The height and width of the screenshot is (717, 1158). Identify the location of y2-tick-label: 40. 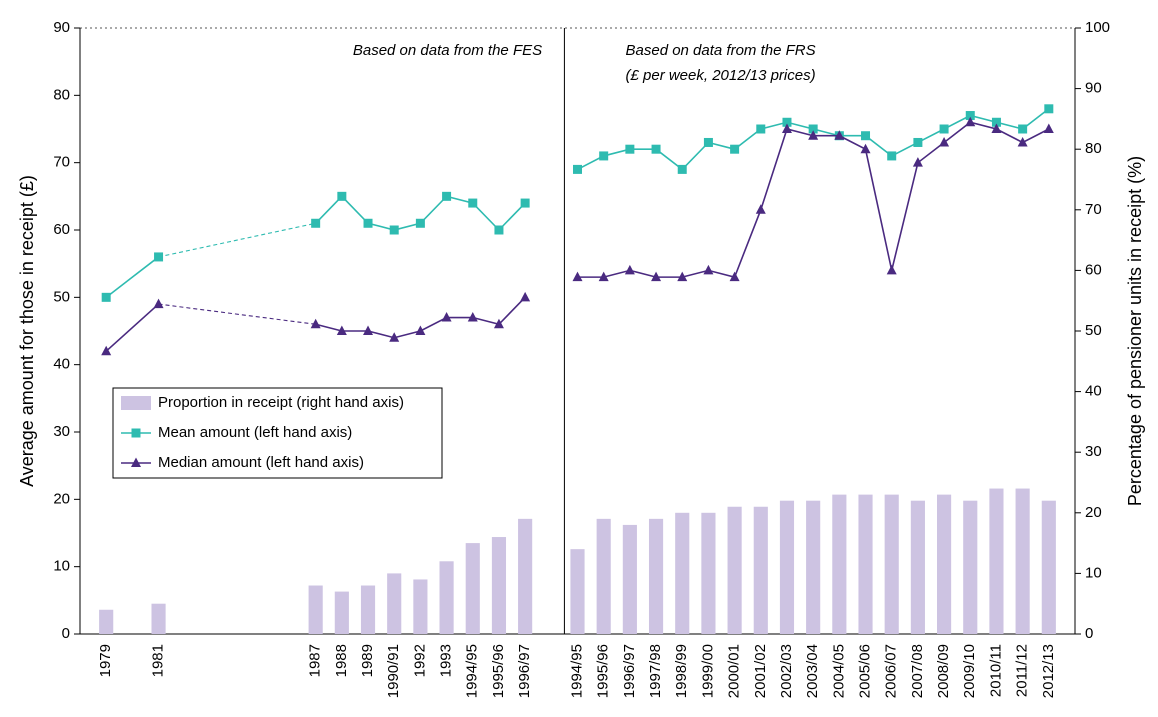
(1093, 391).